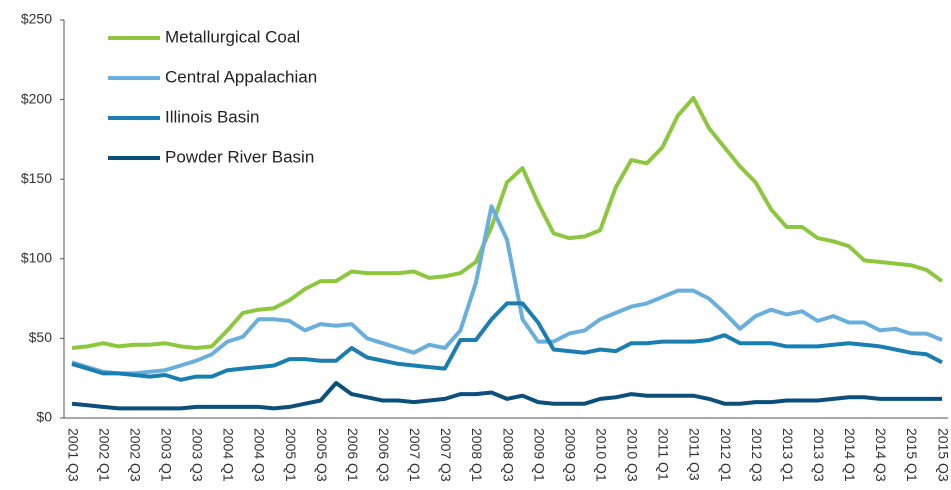 Image resolution: width=951 pixels, height=490 pixels. What do you see at coordinates (477, 455) in the screenshot?
I see `x-tick-label: 2008 Q1` at bounding box center [477, 455].